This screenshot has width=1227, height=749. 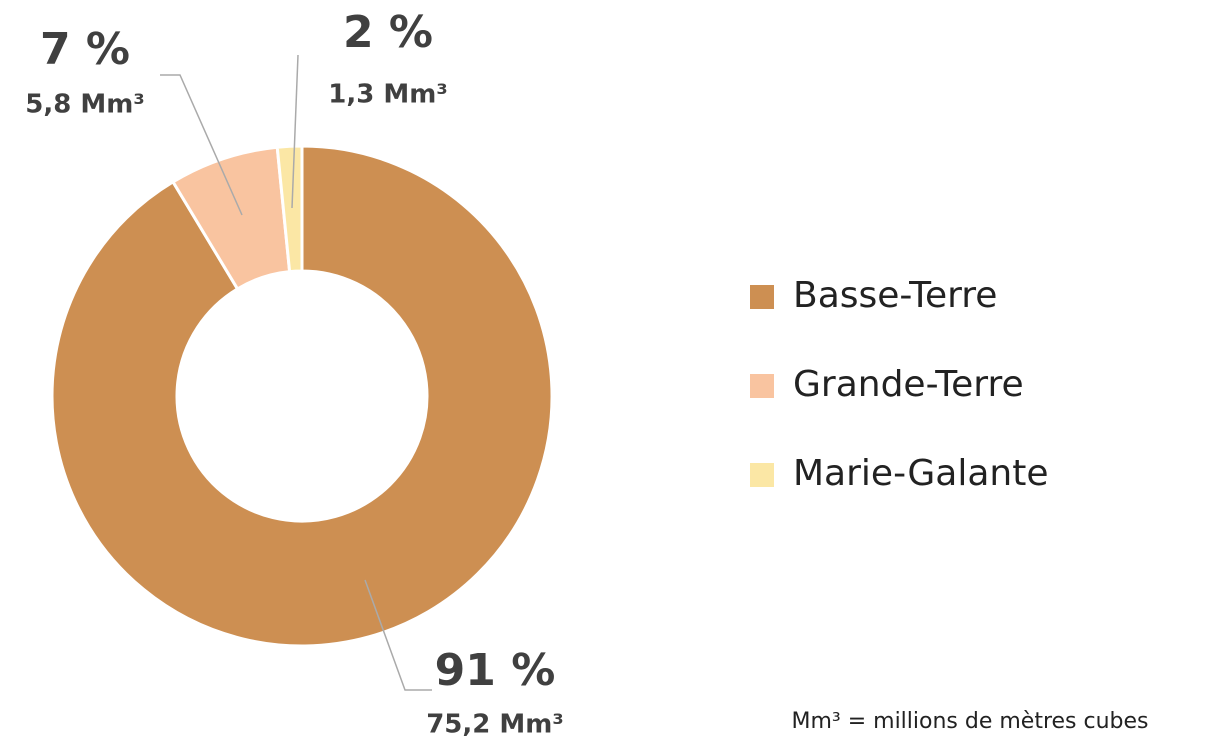 What do you see at coordinates (908, 384) in the screenshot?
I see `legend-label: Grande-Terre` at bounding box center [908, 384].